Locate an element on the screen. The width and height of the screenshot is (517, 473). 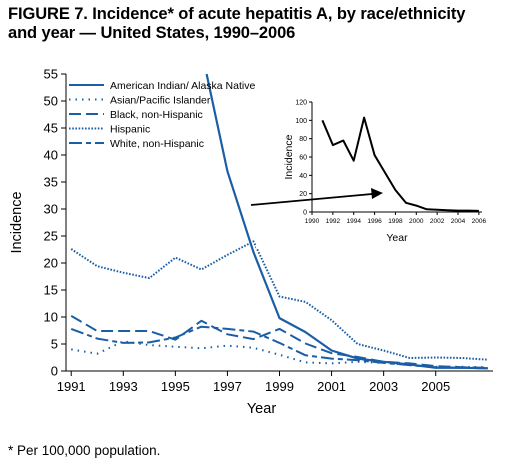
inset-x-axis-label: Year is located at coordinates (397, 238).